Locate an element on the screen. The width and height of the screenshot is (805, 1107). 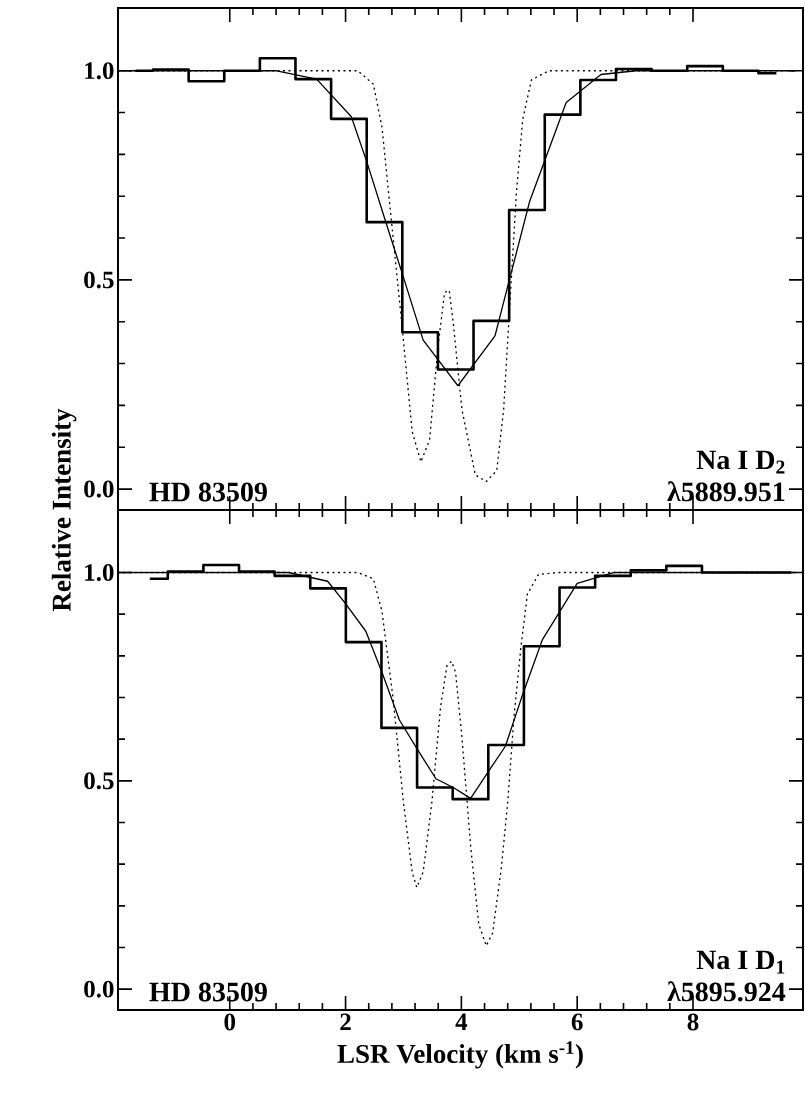
x-axis-title: LSR Velocity (km s$^{-1}$) is located at coordinates (460, 1055).